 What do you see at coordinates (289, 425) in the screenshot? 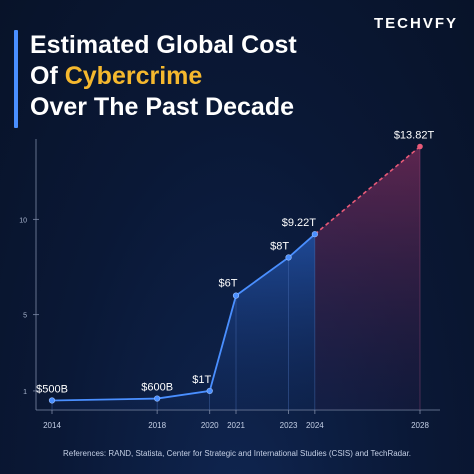
I see `x-tick-label: 2023` at bounding box center [289, 425].